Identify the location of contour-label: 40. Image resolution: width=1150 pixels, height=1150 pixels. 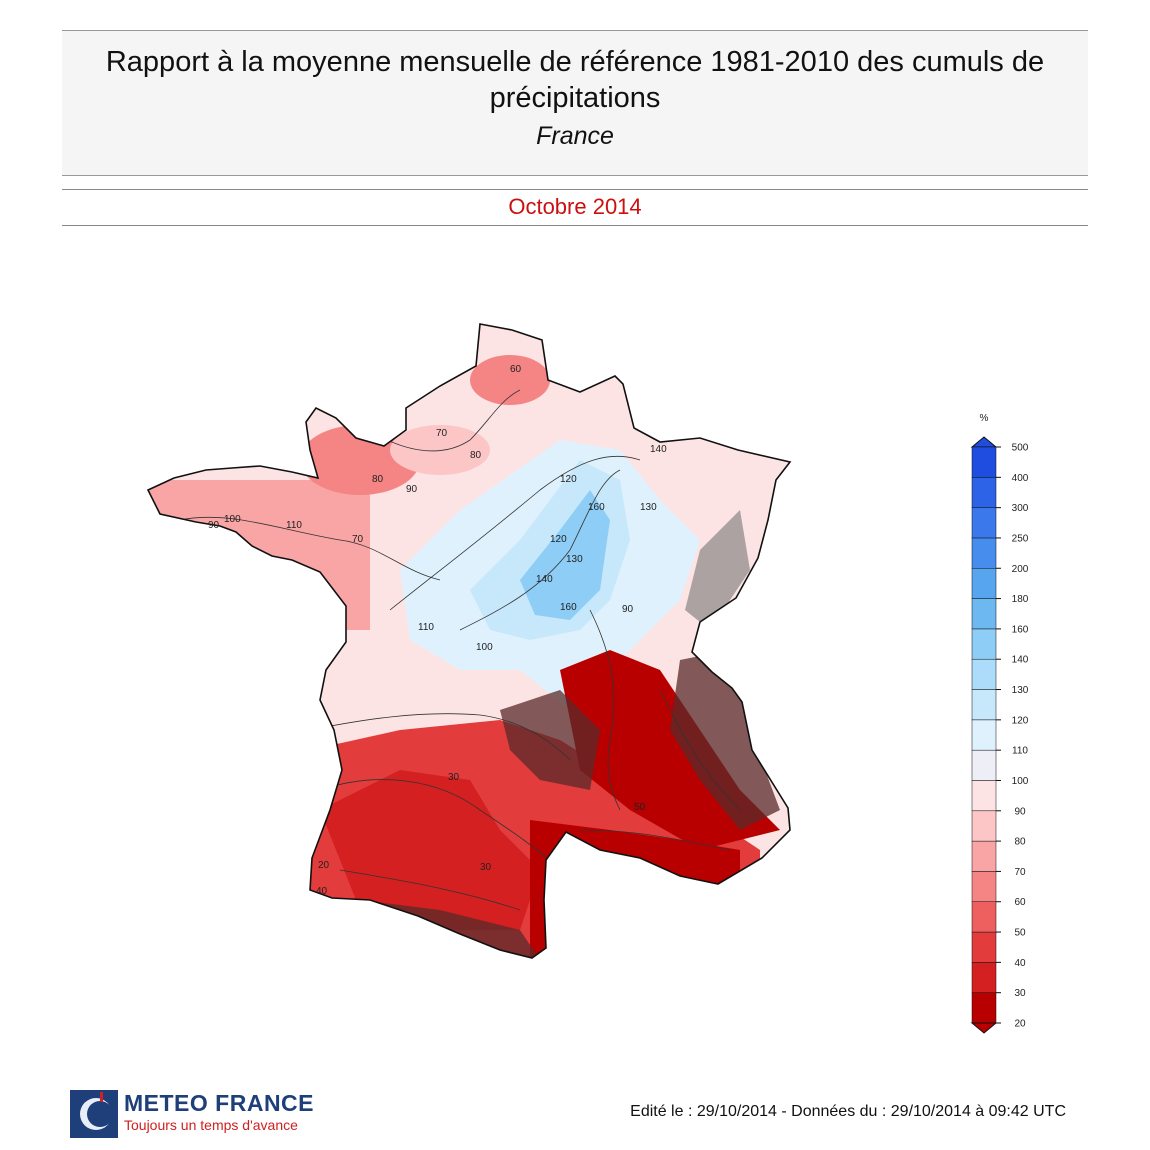
(322, 891).